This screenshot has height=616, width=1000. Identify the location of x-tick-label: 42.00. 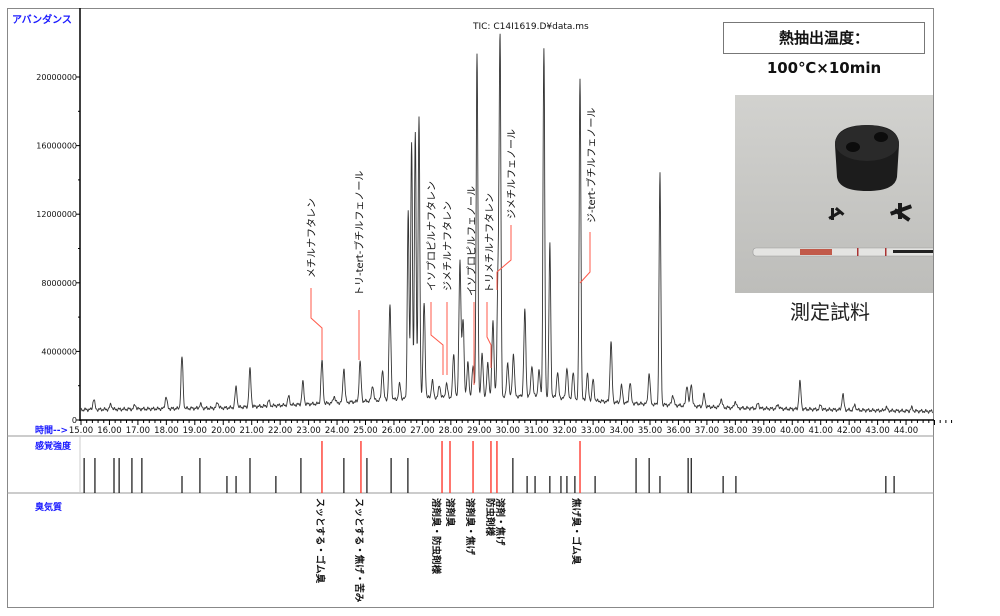
(849, 431).